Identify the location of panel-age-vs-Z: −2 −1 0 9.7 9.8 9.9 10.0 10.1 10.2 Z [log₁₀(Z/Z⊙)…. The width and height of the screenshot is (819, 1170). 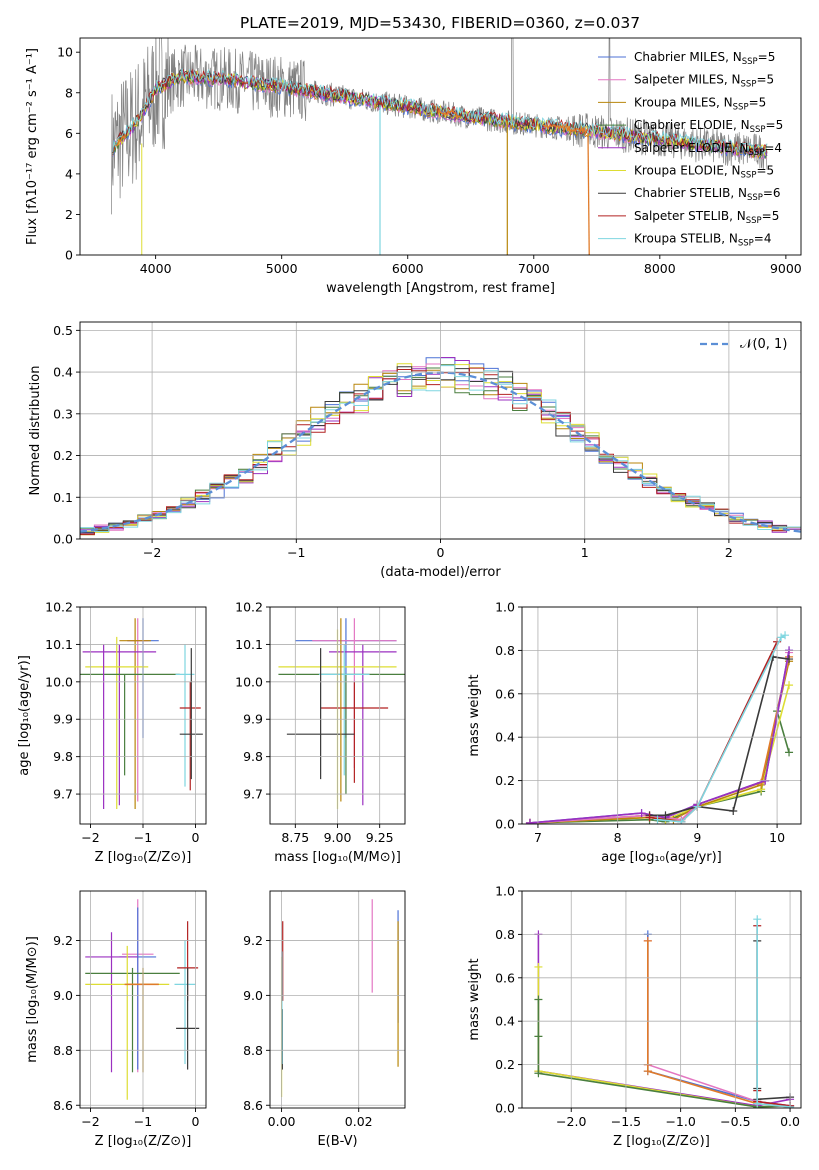
(112, 732).